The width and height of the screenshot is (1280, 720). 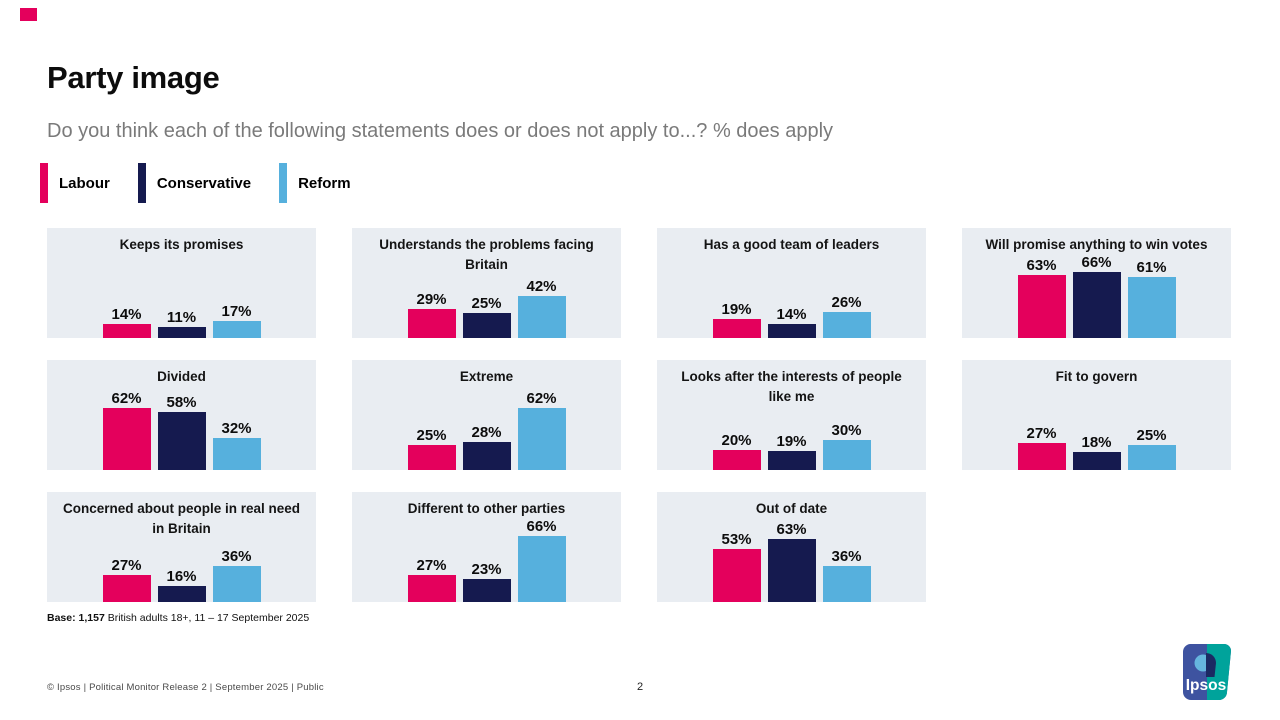 I want to click on bar-group-conservative: 23%, so click(x=486, y=581).